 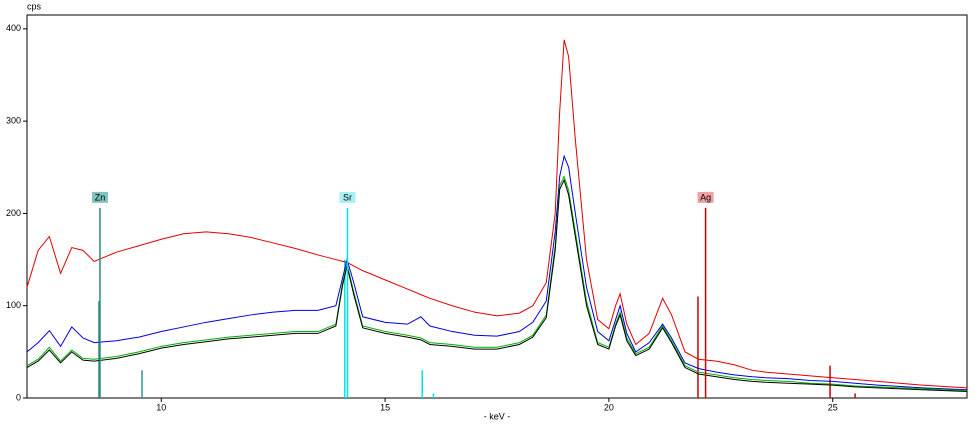 I want to click on y-tick-label: 300, so click(x=13, y=121).